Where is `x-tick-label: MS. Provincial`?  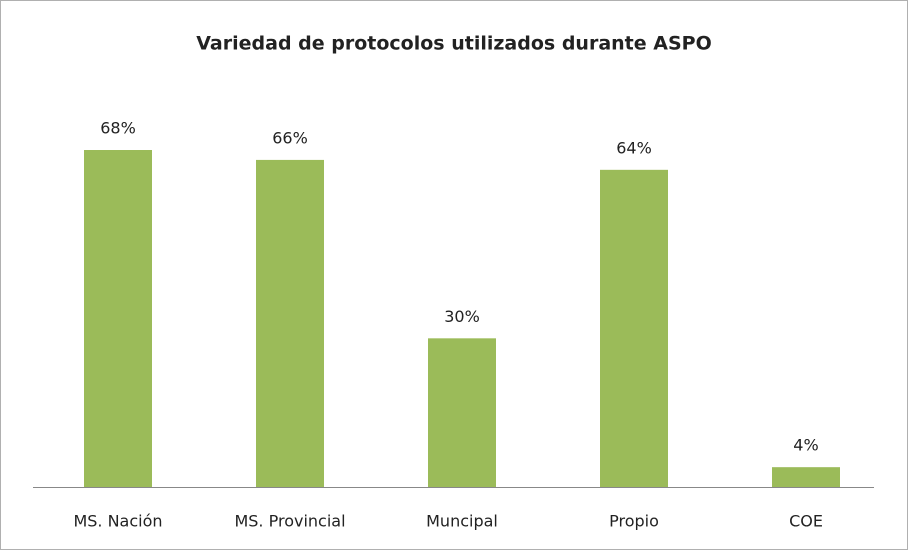 x-tick-label: MS. Provincial is located at coordinates (289, 521).